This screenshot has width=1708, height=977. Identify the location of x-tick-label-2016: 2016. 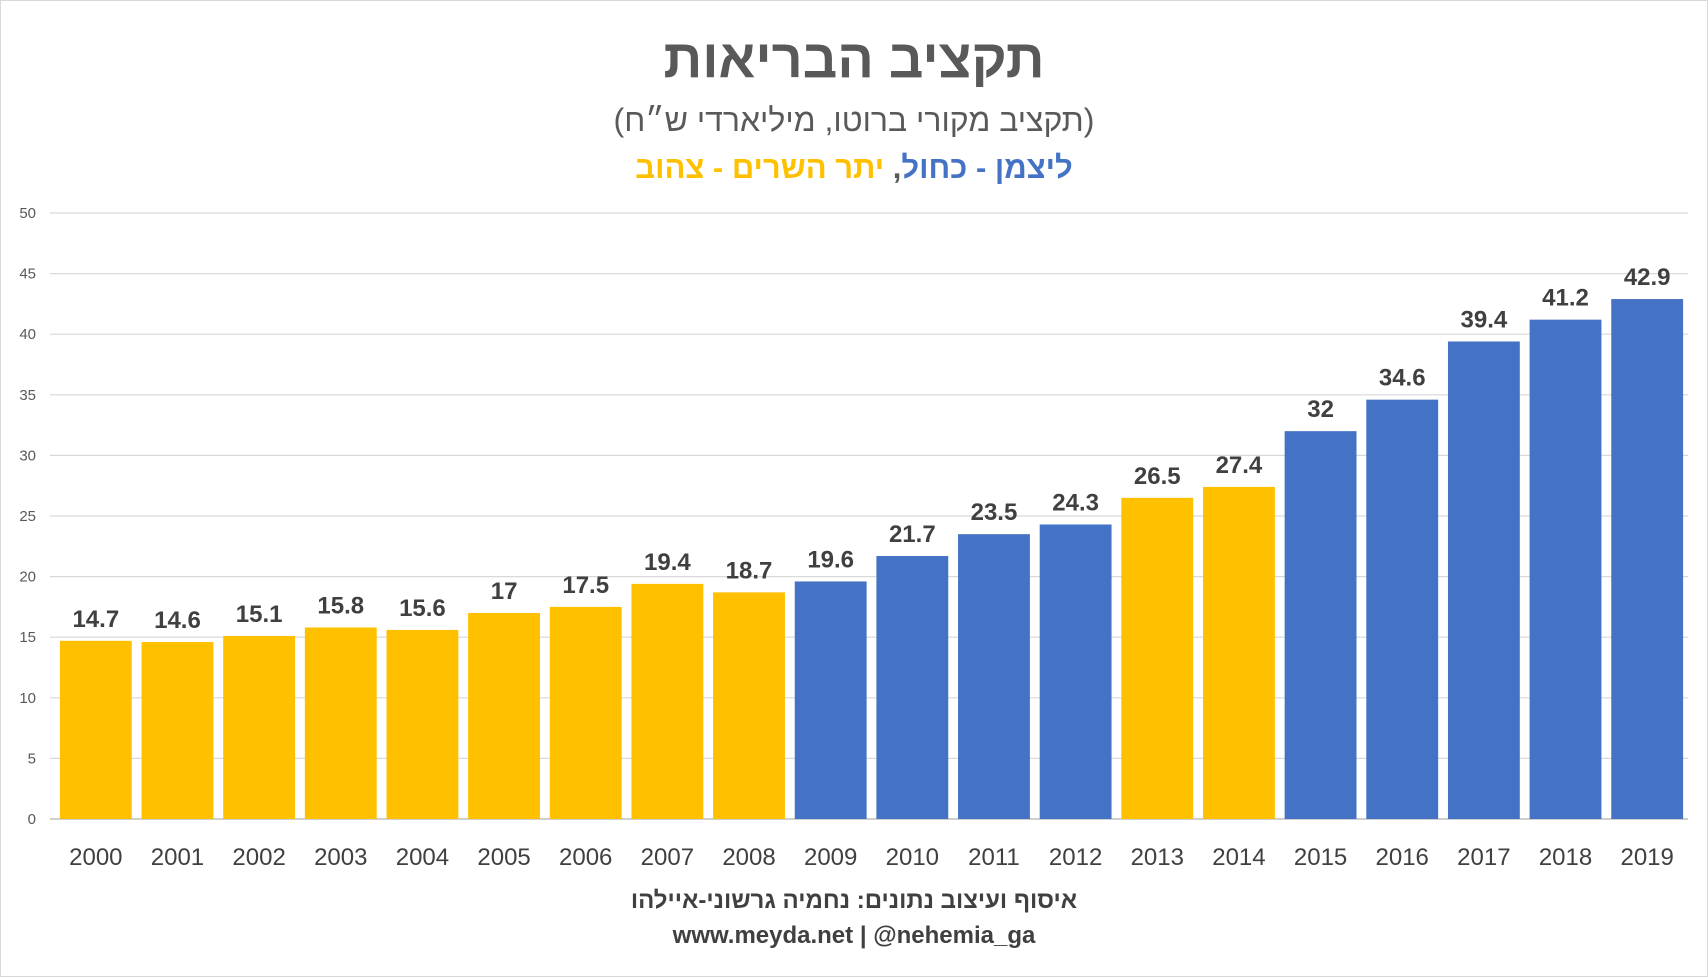
(1402, 857).